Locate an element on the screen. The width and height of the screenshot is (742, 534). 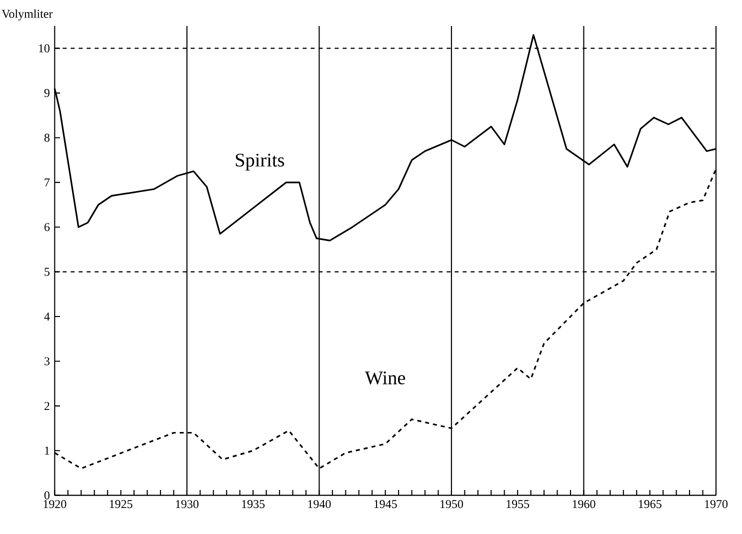
annotation: Spirits is located at coordinates (260, 162).